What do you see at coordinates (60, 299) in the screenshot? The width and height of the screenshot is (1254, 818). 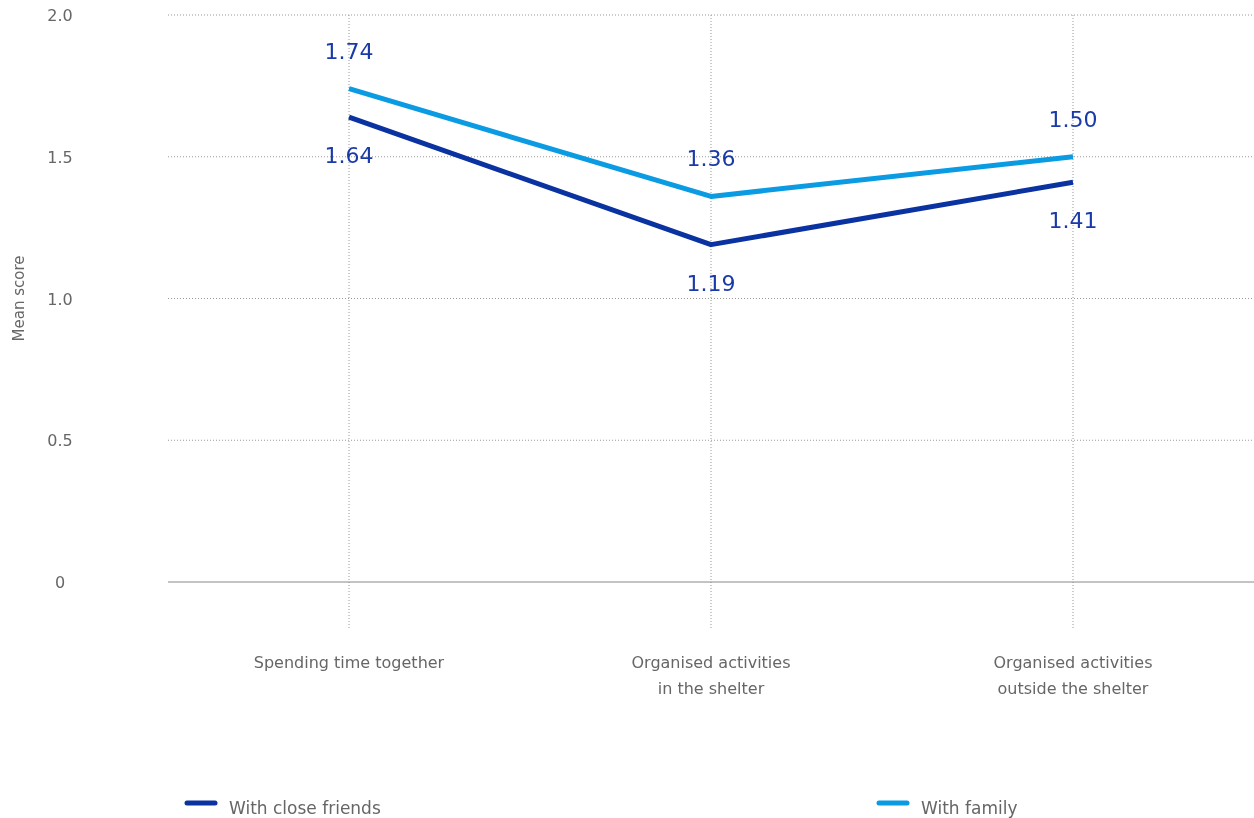 I see `y-tick-label: 1.0` at bounding box center [60, 299].